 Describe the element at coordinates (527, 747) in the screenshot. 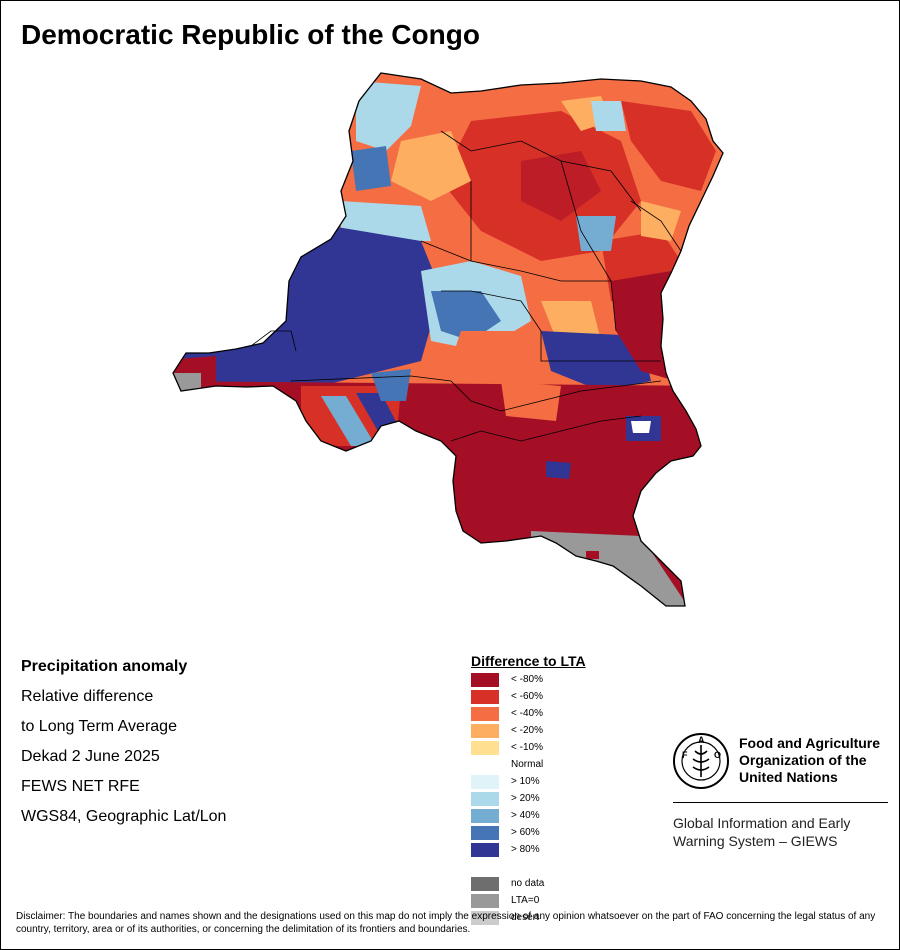

I see `legend-label: < -10%` at that location.